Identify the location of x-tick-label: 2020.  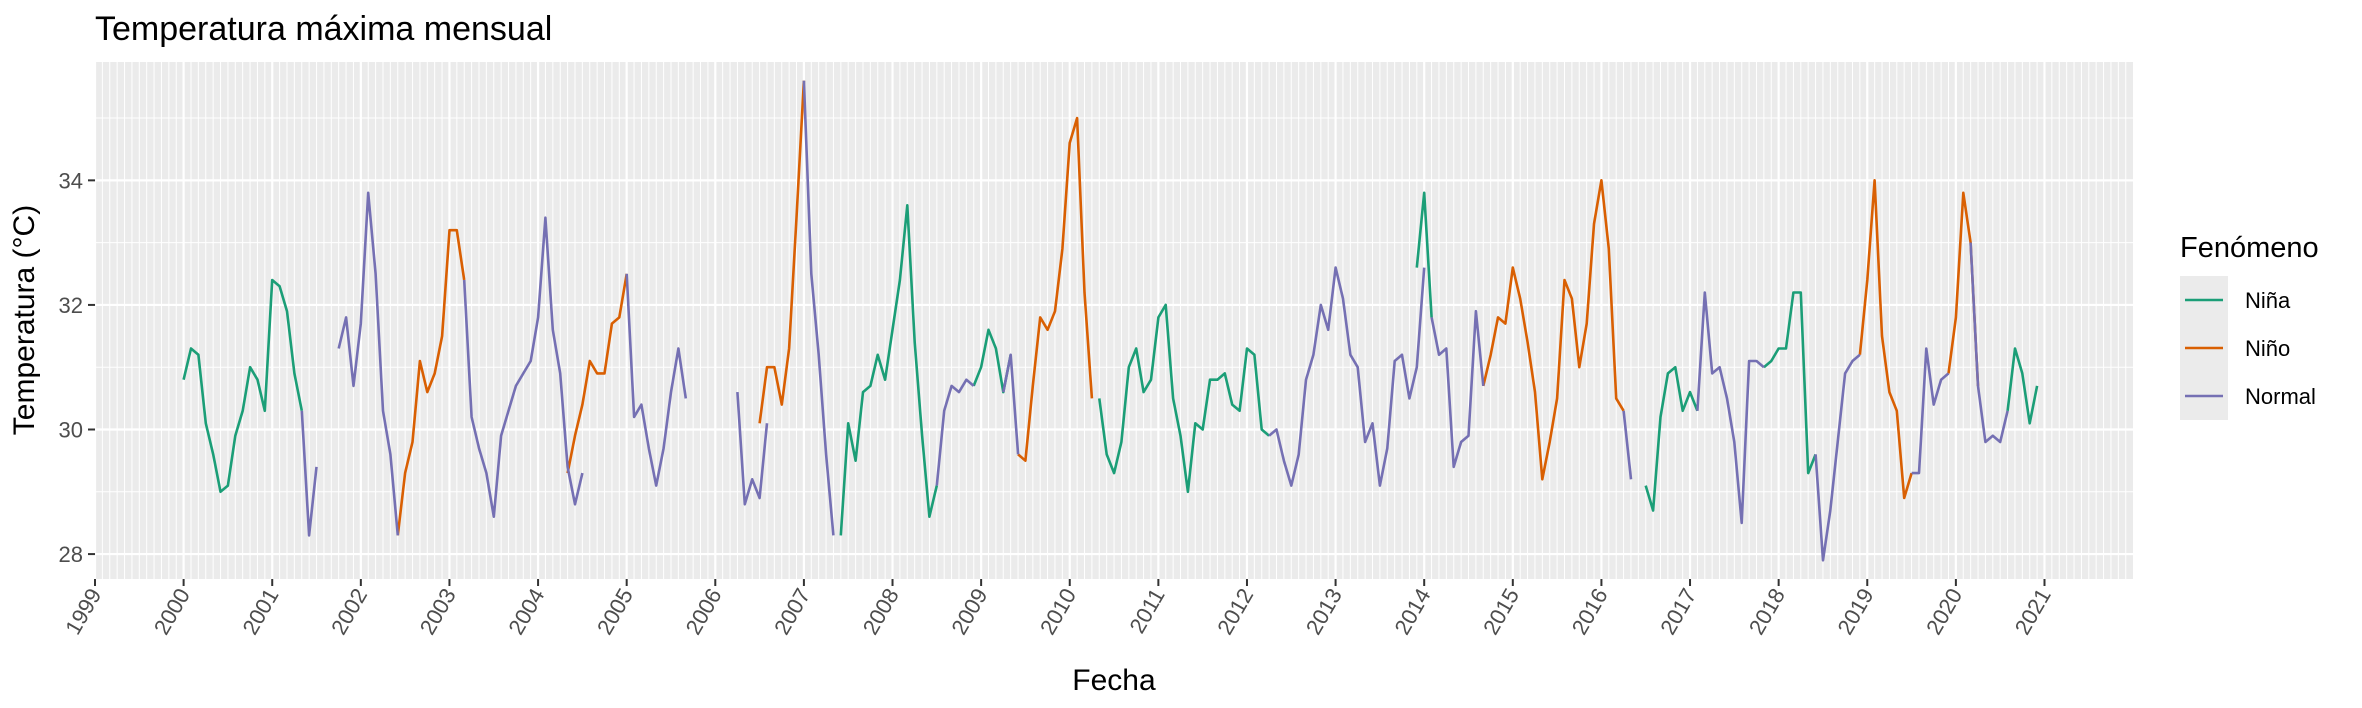
(1944, 611).